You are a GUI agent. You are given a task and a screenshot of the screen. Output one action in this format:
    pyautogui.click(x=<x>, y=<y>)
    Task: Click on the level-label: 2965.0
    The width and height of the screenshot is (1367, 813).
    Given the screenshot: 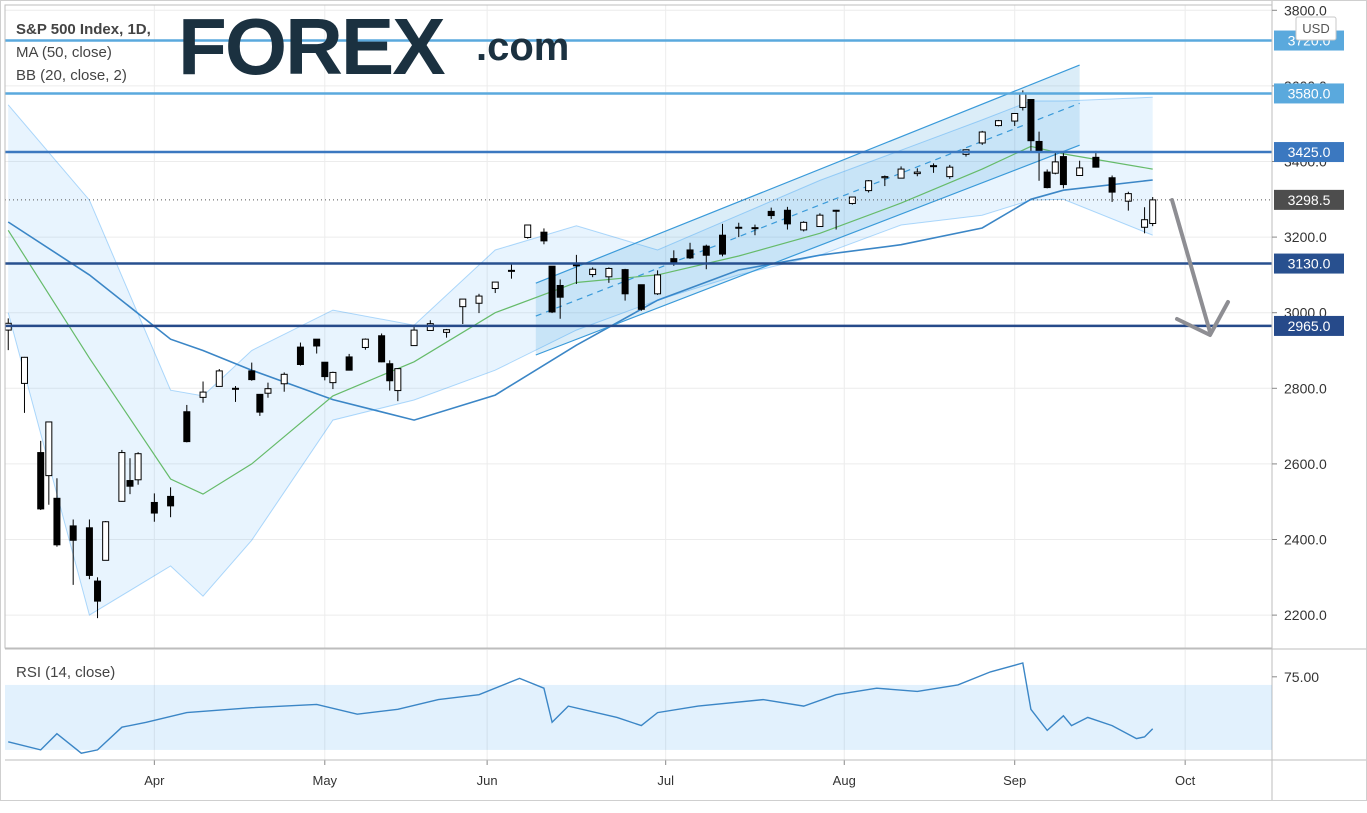 What is the action you would take?
    pyautogui.click(x=1309, y=326)
    